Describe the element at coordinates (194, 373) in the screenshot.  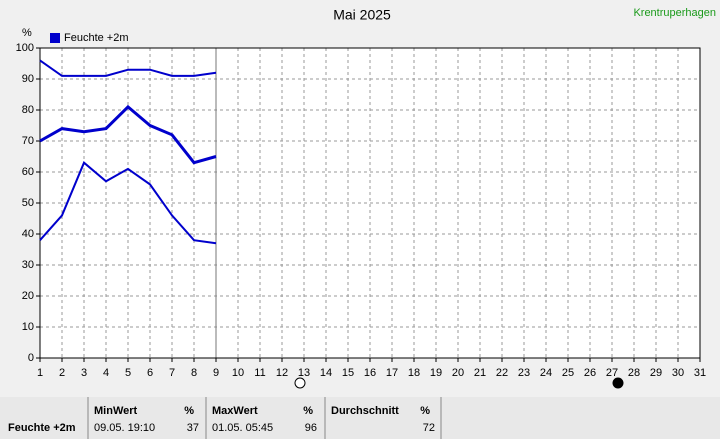
I see `x-tick-label: 8` at that location.